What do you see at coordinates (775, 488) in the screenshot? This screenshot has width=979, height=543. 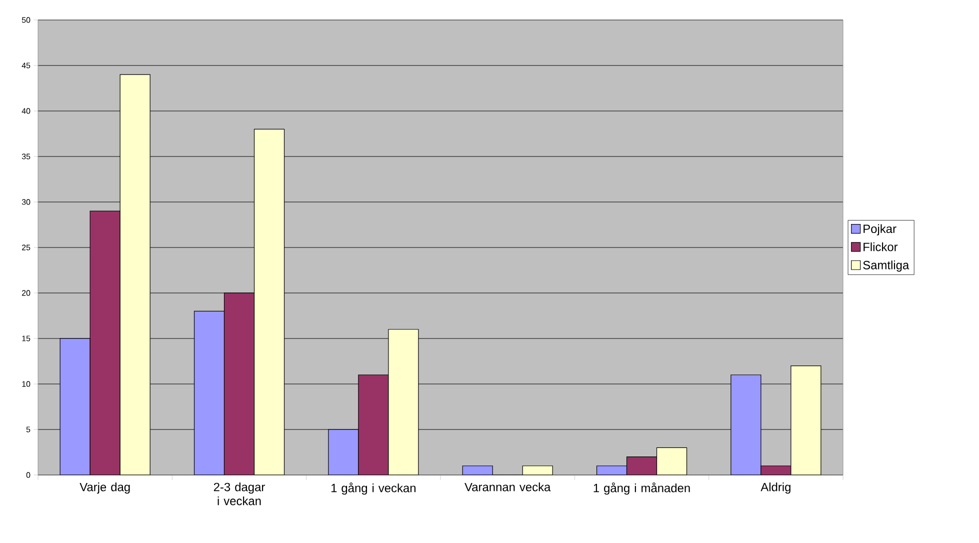 I see `x-tick-label: Aldrig` at bounding box center [775, 488].